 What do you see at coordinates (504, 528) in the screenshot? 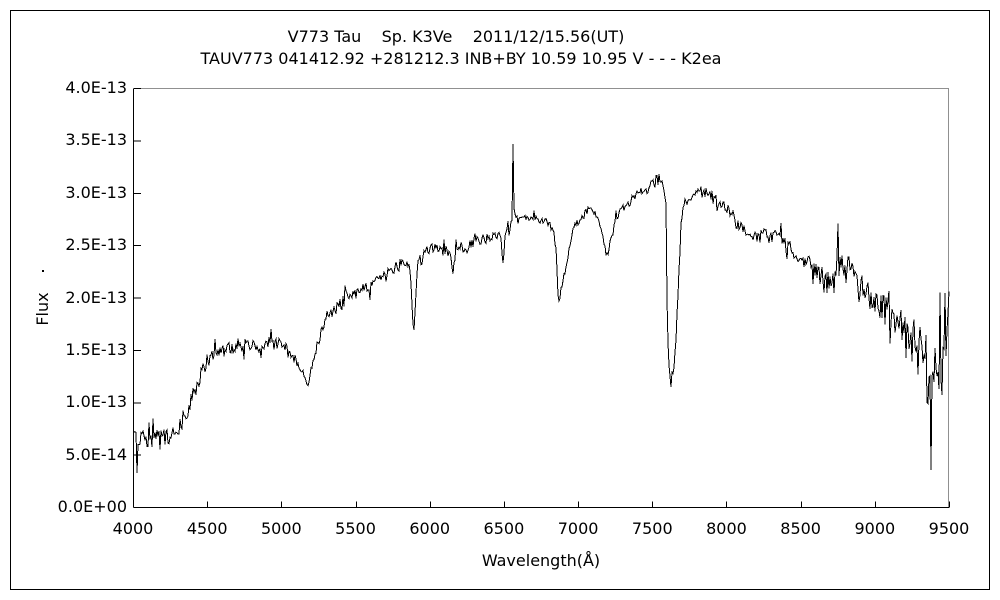
I see `x-axis-tick-label: 6500` at bounding box center [504, 528].